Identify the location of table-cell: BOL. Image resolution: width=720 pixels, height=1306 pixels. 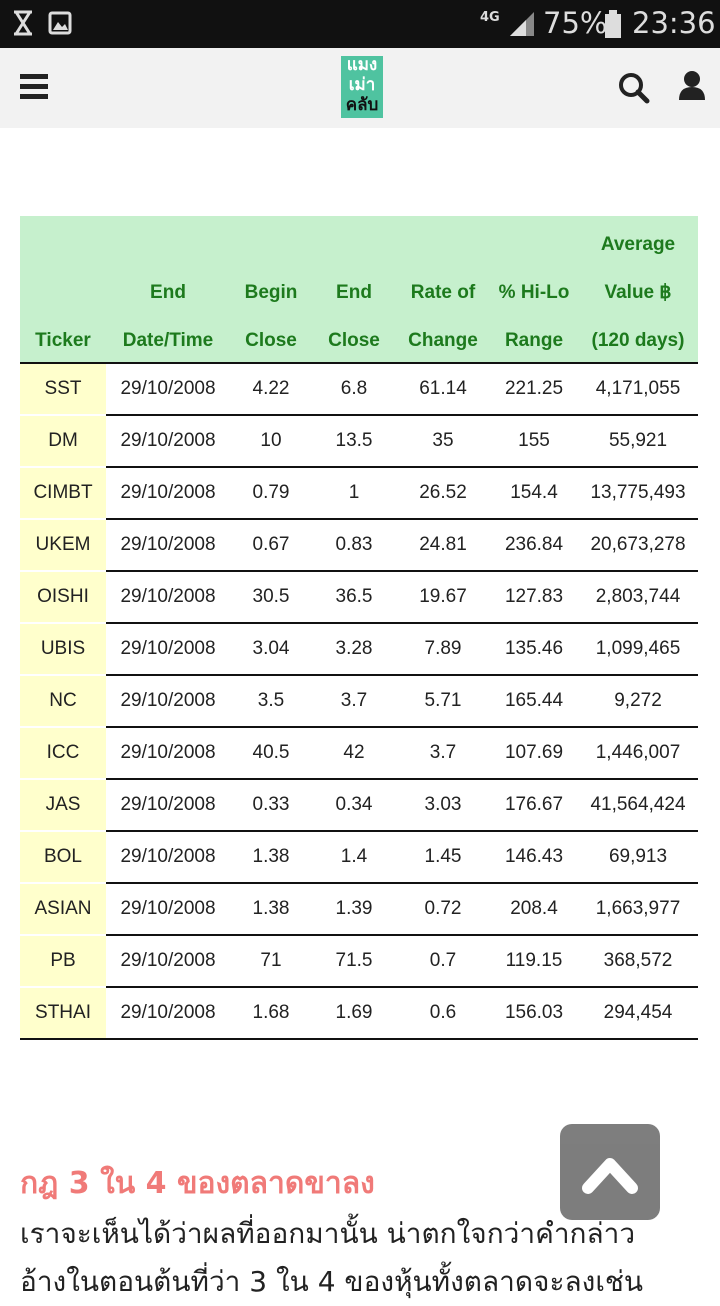
(63, 856).